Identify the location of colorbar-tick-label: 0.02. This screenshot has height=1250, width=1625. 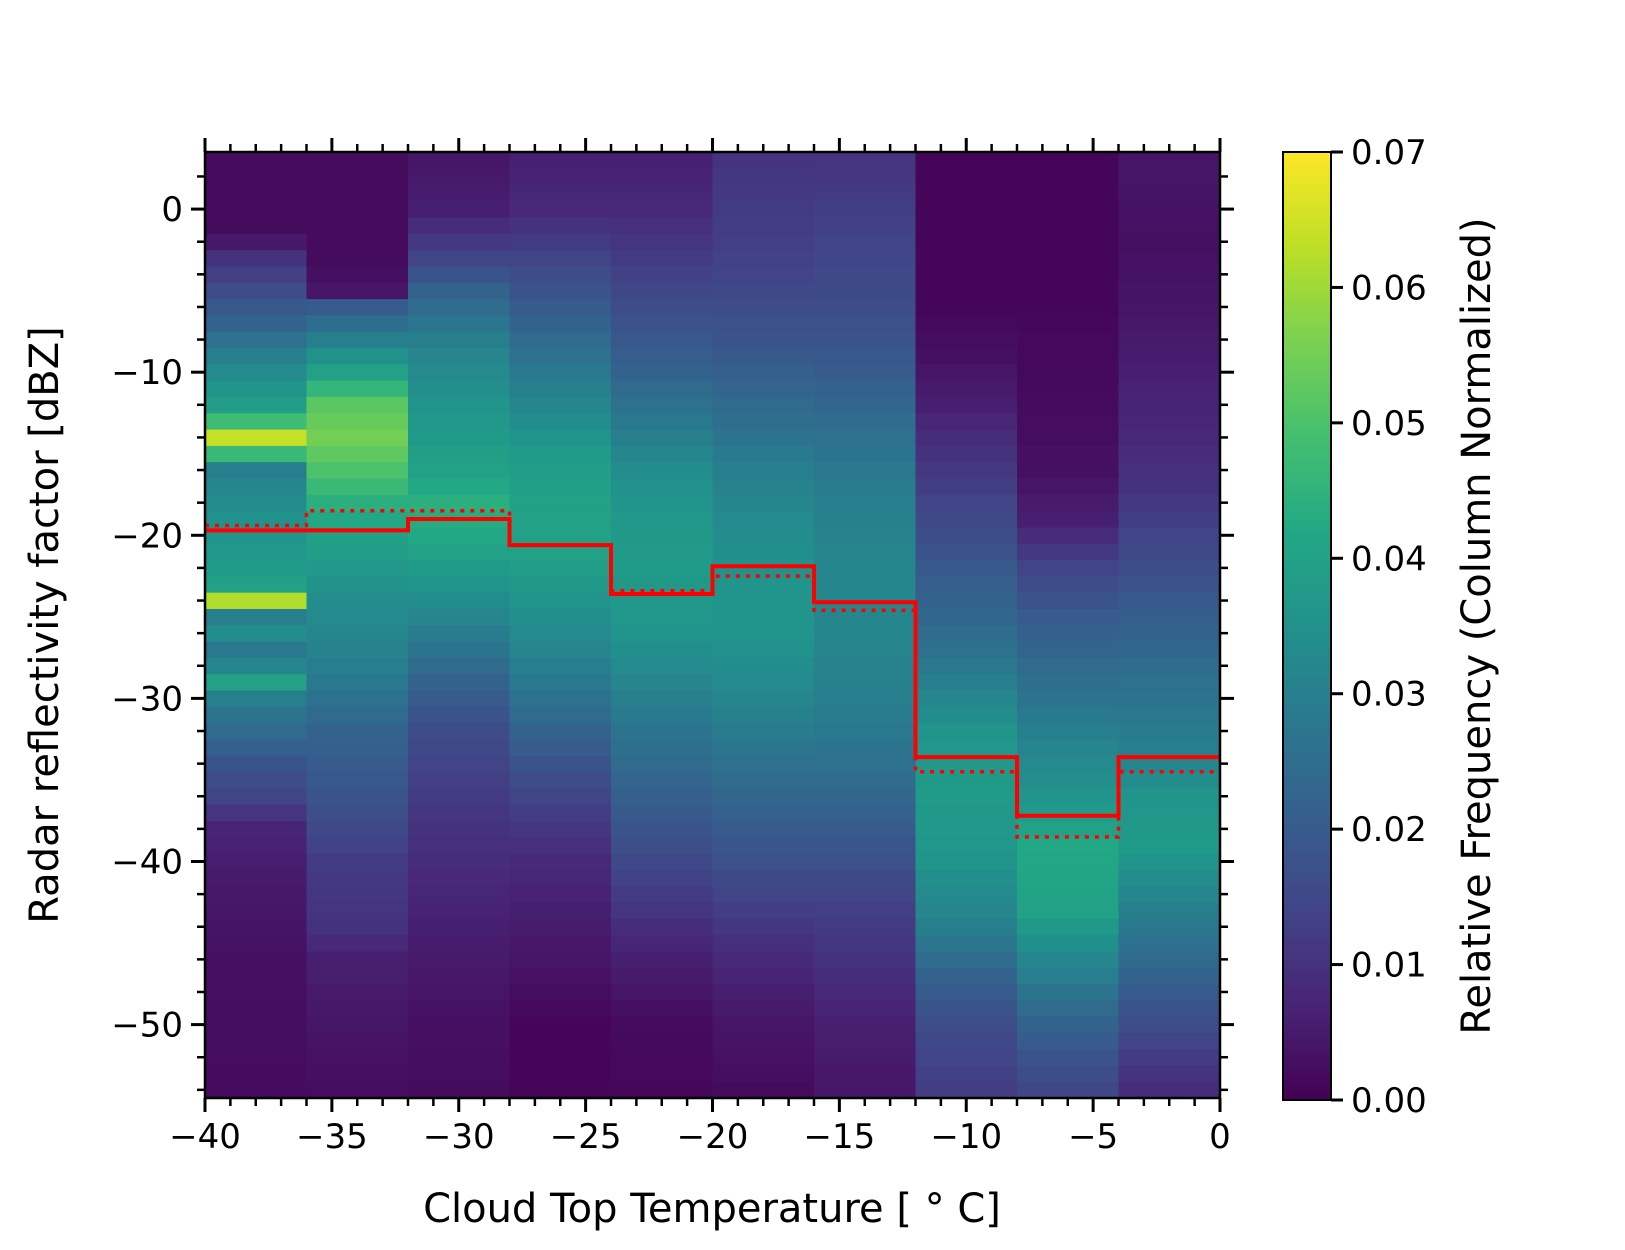
(1389, 830).